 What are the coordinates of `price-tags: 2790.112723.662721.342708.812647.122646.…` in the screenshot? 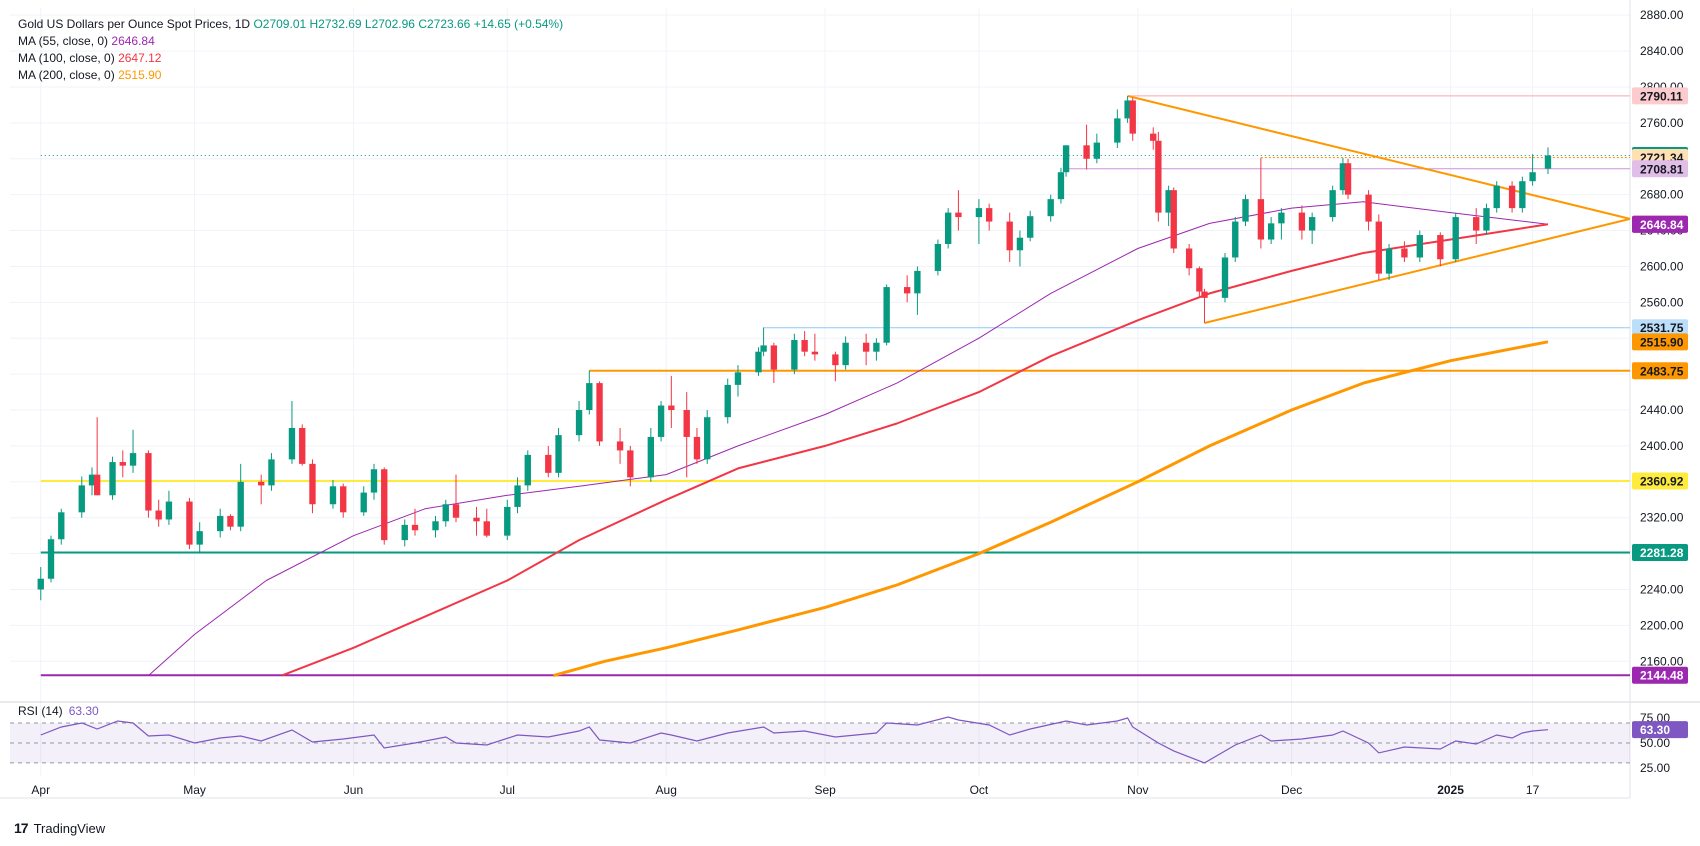 It's located at (1660, 385).